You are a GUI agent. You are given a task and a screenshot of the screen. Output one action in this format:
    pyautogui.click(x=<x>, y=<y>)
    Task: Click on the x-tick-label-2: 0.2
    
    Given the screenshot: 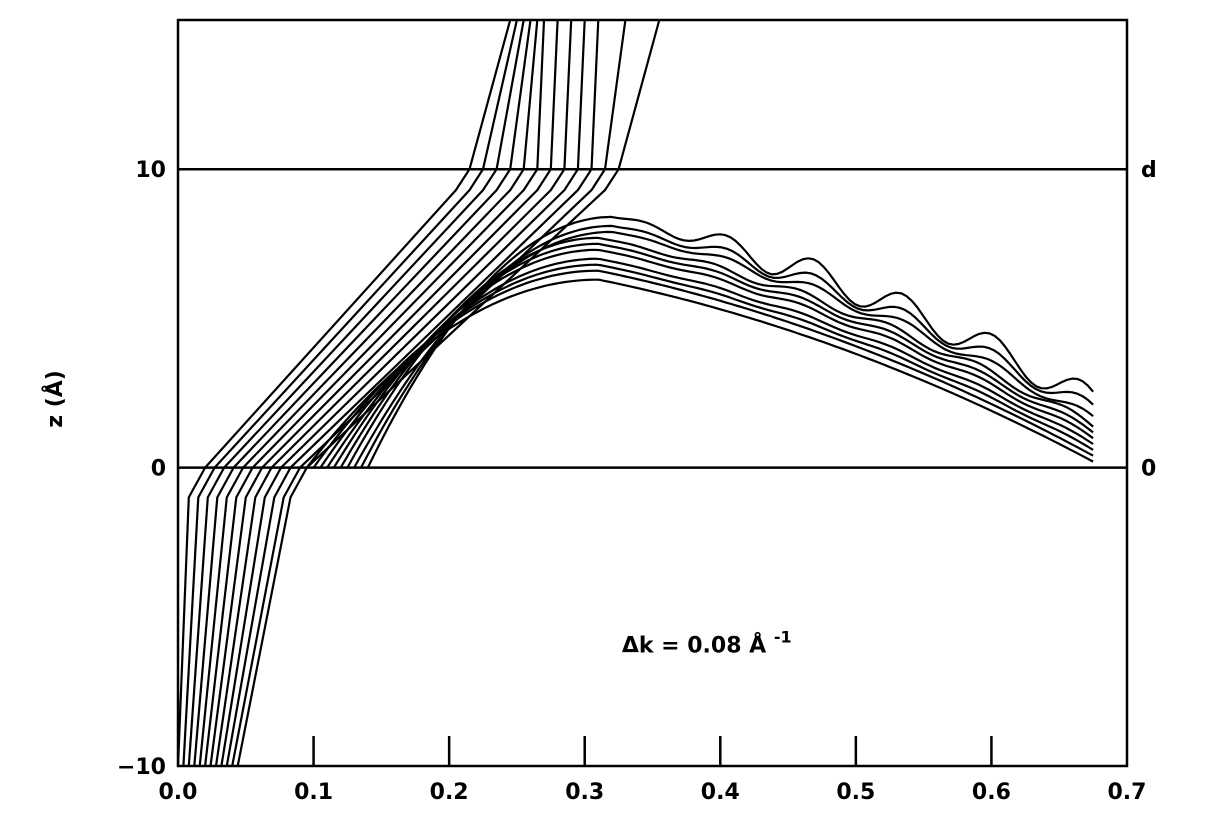 What is the action you would take?
    pyautogui.click(x=449, y=792)
    